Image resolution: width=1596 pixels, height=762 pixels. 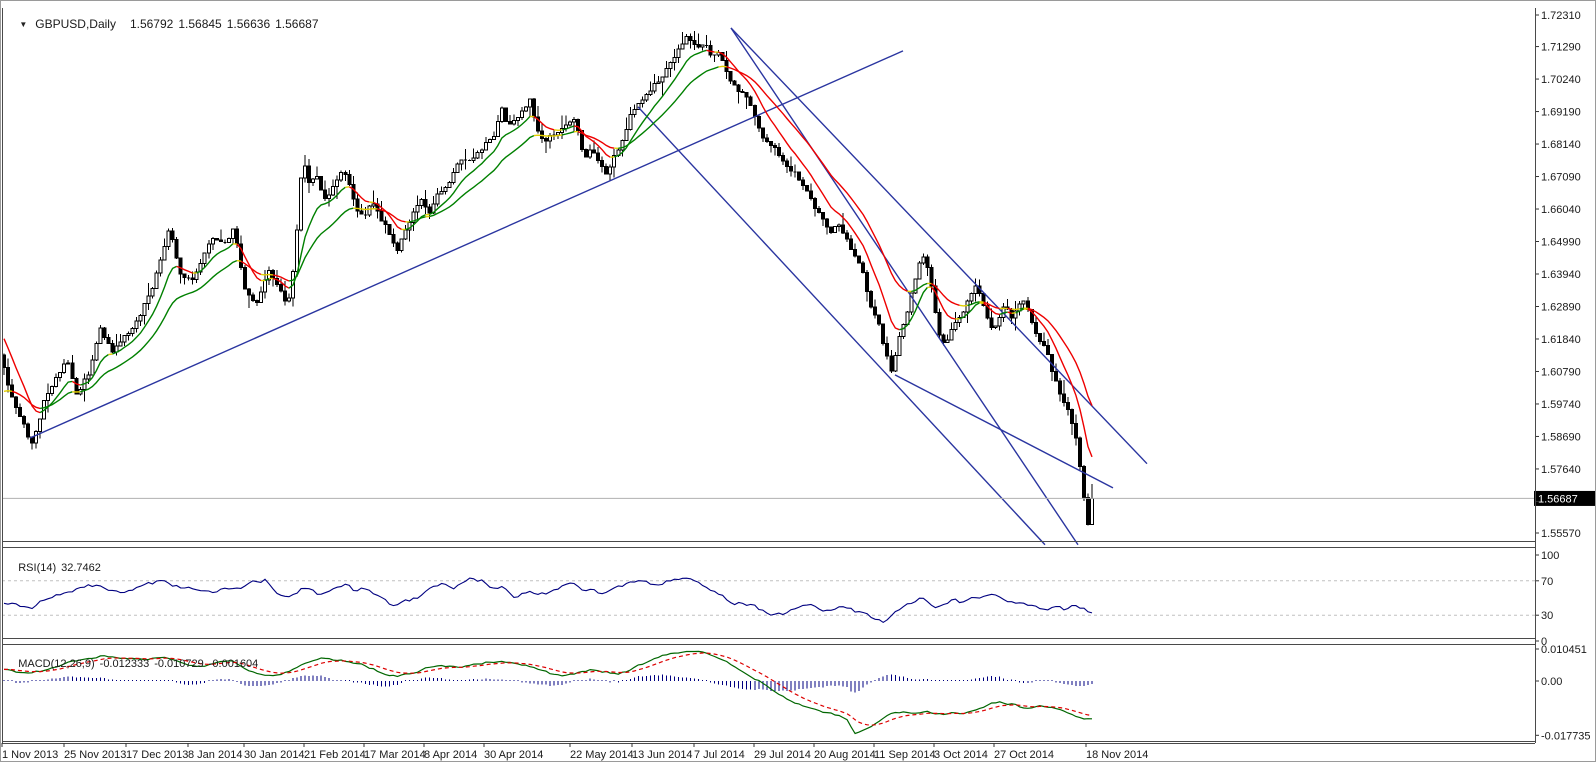 I want to click on price-axis-label: 1.63940, so click(x=1561, y=275).